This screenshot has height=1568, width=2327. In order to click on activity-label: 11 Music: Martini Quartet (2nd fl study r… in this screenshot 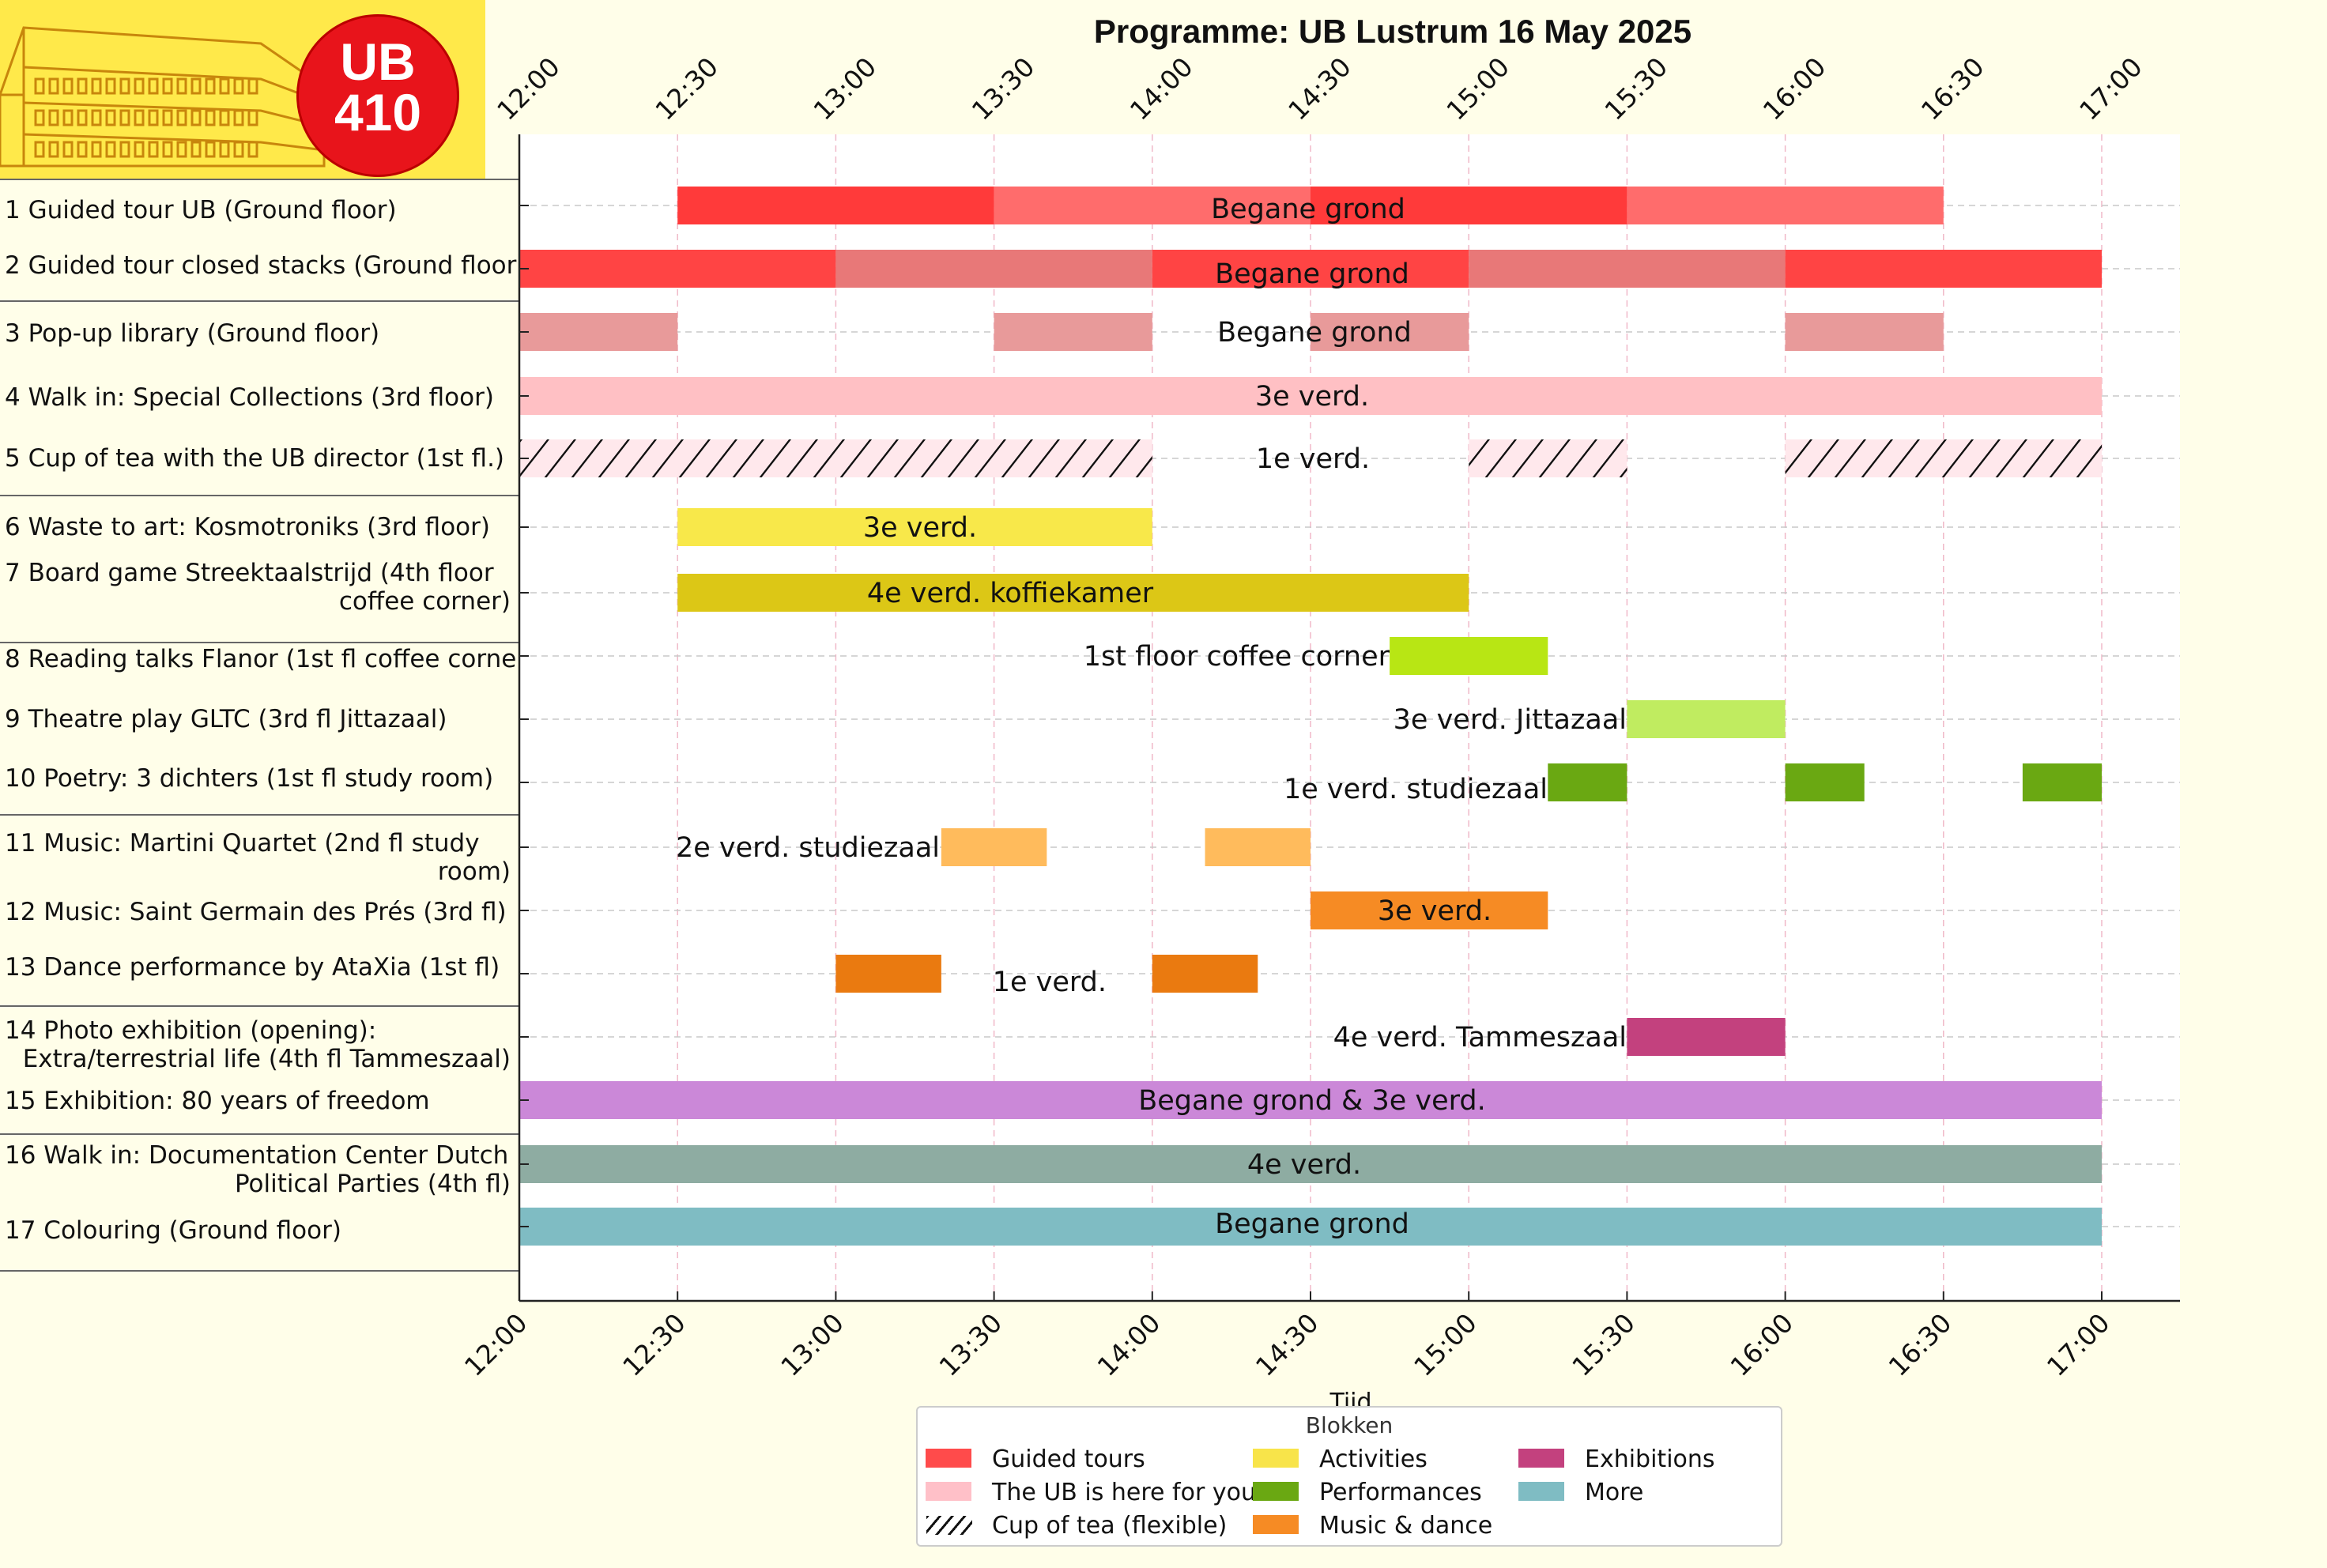, I will do `click(258, 857)`.